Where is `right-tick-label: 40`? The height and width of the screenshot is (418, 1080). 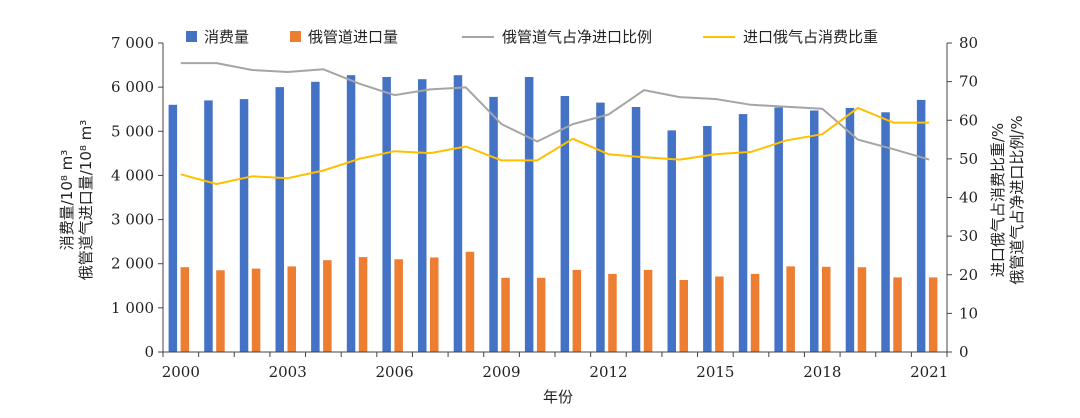 right-tick-label: 40 is located at coordinates (968, 198).